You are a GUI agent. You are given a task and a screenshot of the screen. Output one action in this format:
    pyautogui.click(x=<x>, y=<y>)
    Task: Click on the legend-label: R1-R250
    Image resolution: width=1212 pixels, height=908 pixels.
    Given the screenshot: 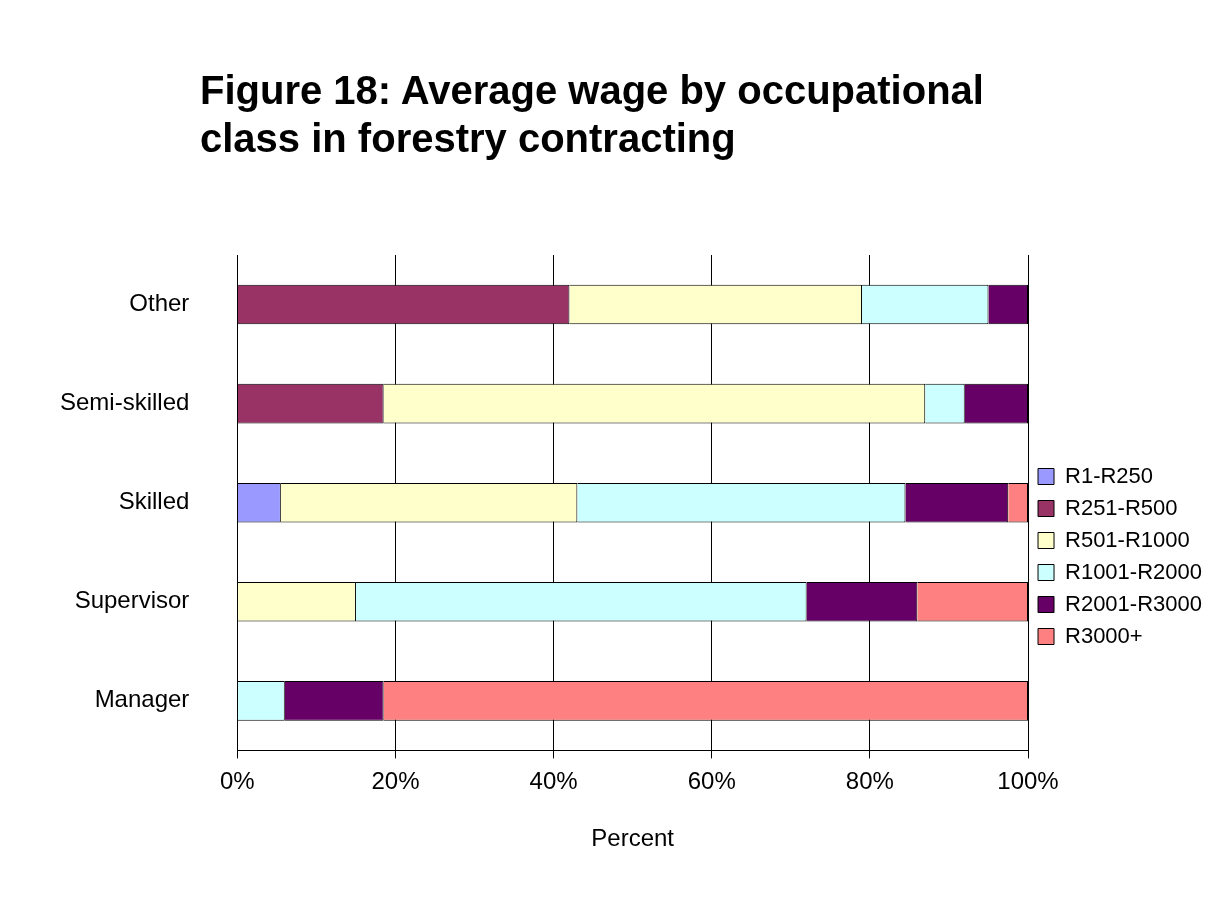 What is the action you would take?
    pyautogui.click(x=1109, y=475)
    